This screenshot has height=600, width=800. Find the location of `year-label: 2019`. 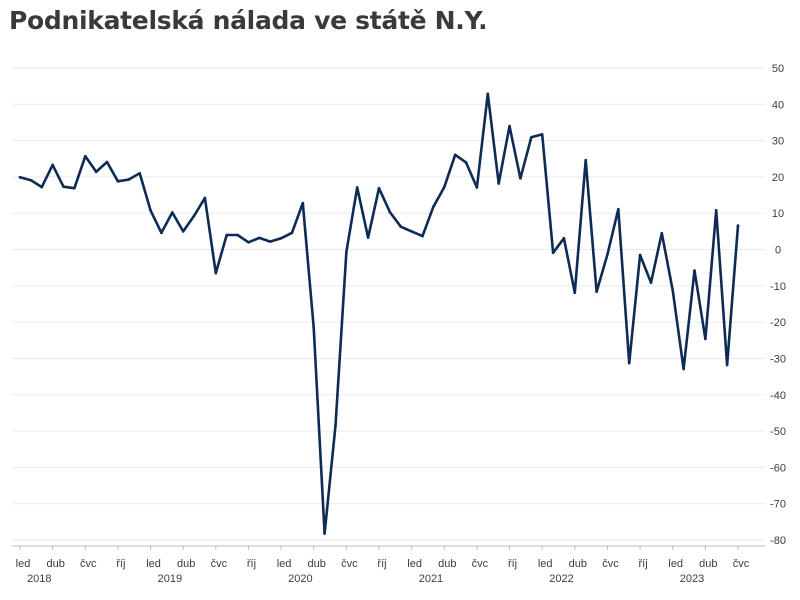

year-label: 2019 is located at coordinates (170, 579).